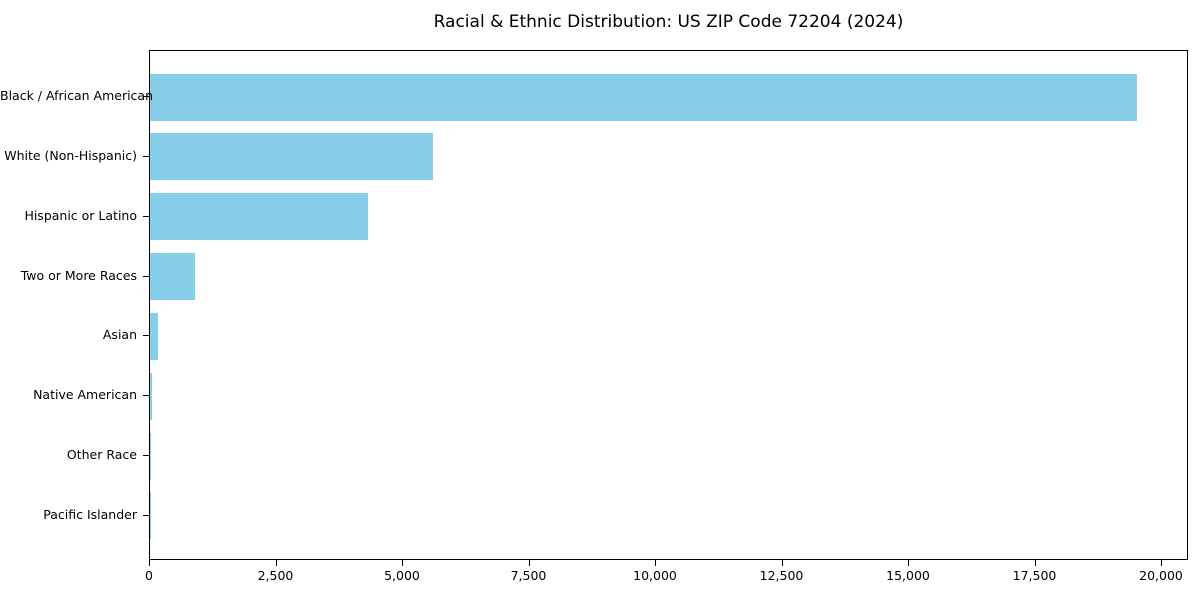  Describe the element at coordinates (781, 575) in the screenshot. I see `x-tick-label: 12,500` at that location.